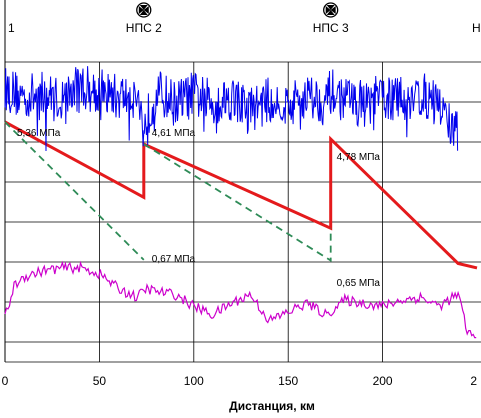  I want to click on pressure-value-label: 0,67 МПа, so click(174, 259).